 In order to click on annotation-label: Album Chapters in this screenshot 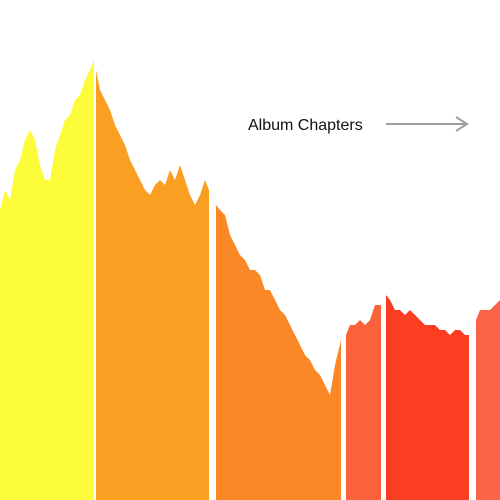, I will do `click(305, 125)`.